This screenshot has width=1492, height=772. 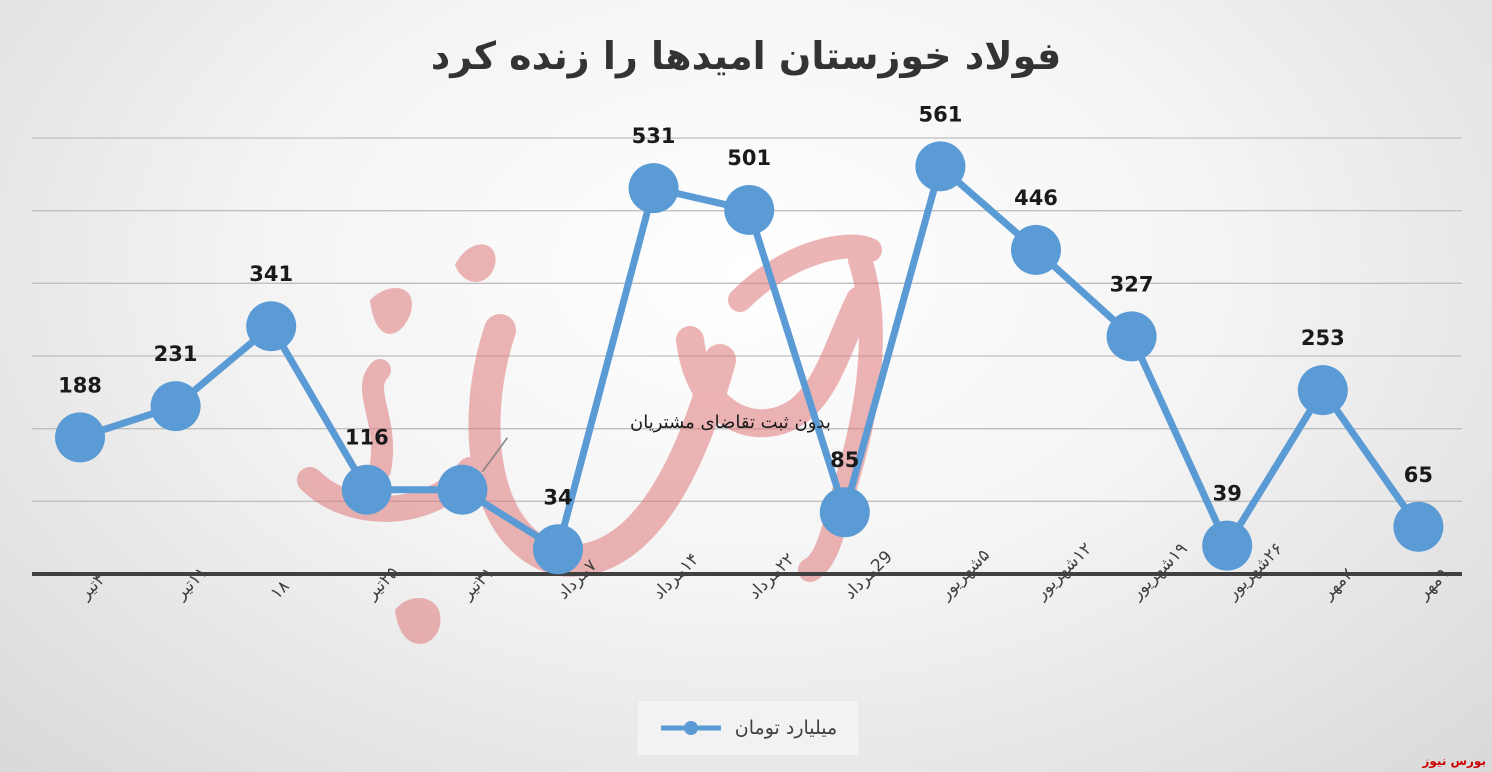 What do you see at coordinates (1227, 545) in the screenshot?
I see `data-point: ۲۶شهریور: 39` at bounding box center [1227, 545].